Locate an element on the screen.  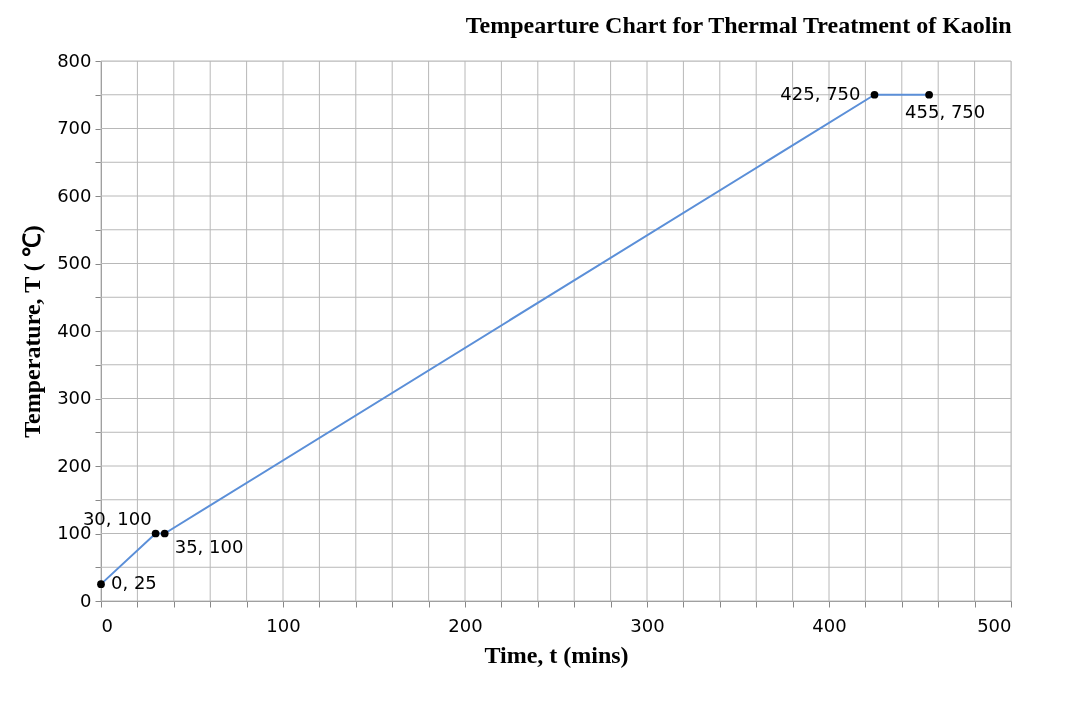
x-tick-label: 500 is located at coordinates (994, 625).